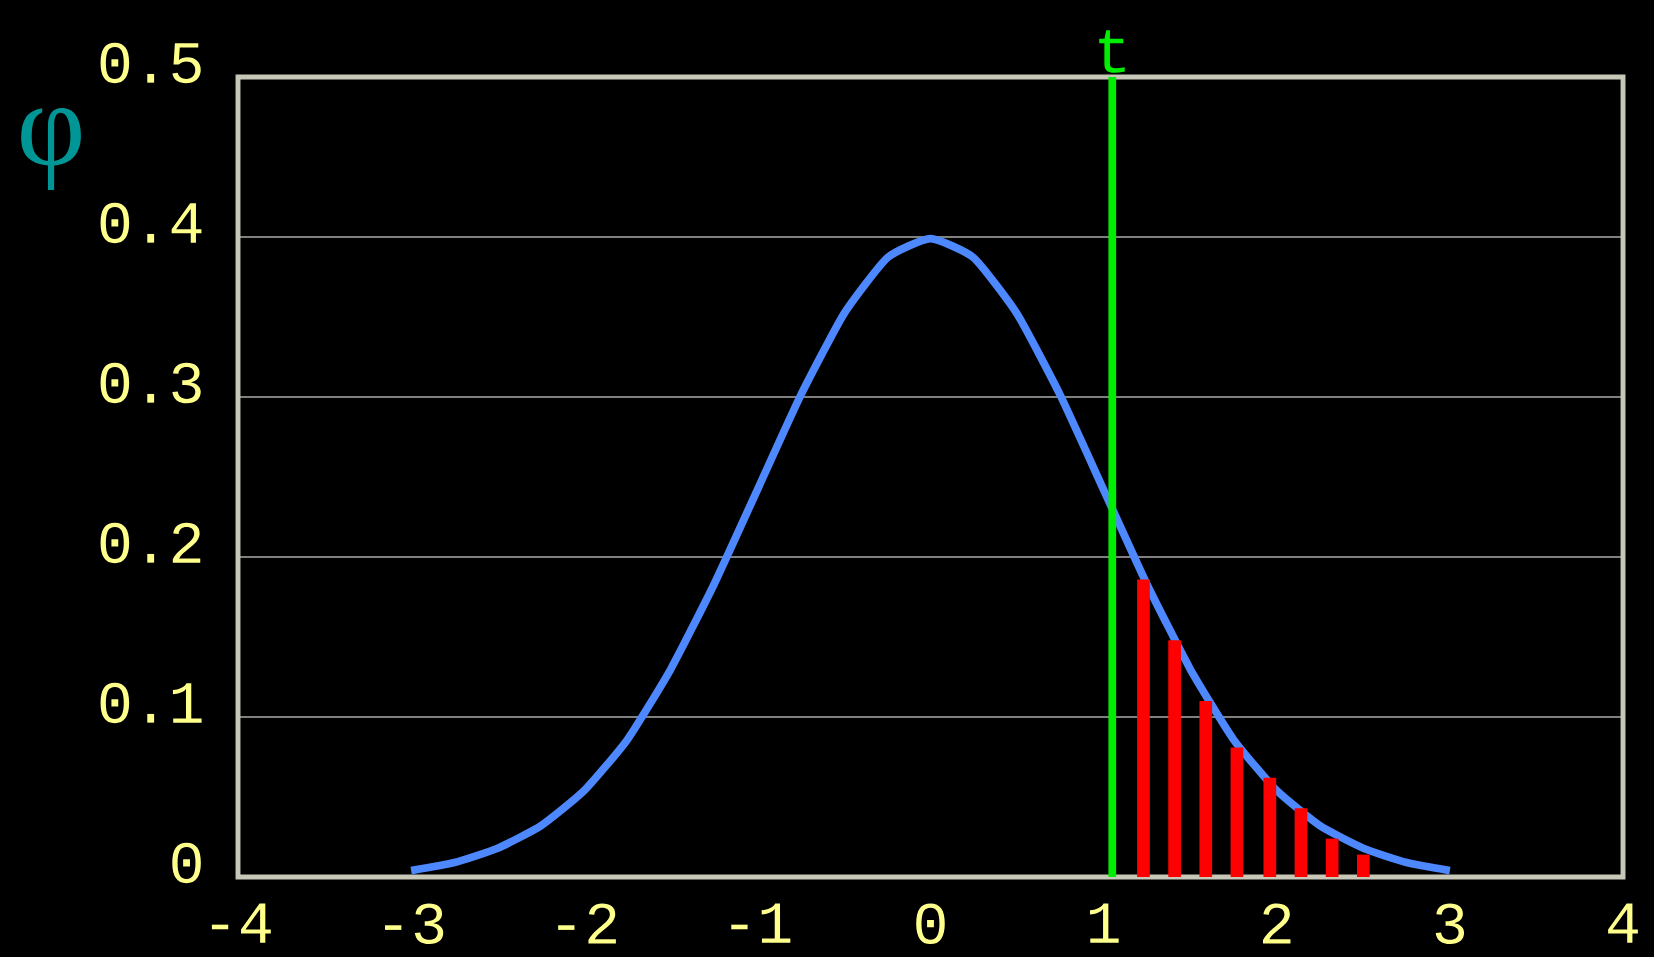  Describe the element at coordinates (414, 924) in the screenshot. I see `x-tick-label: -3` at that location.